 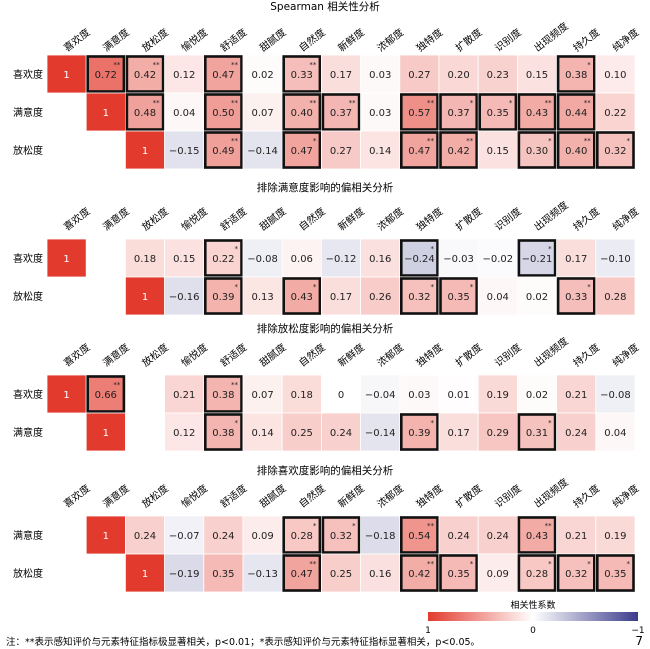 I want to click on cell-value: 0.29, so click(x=498, y=433).